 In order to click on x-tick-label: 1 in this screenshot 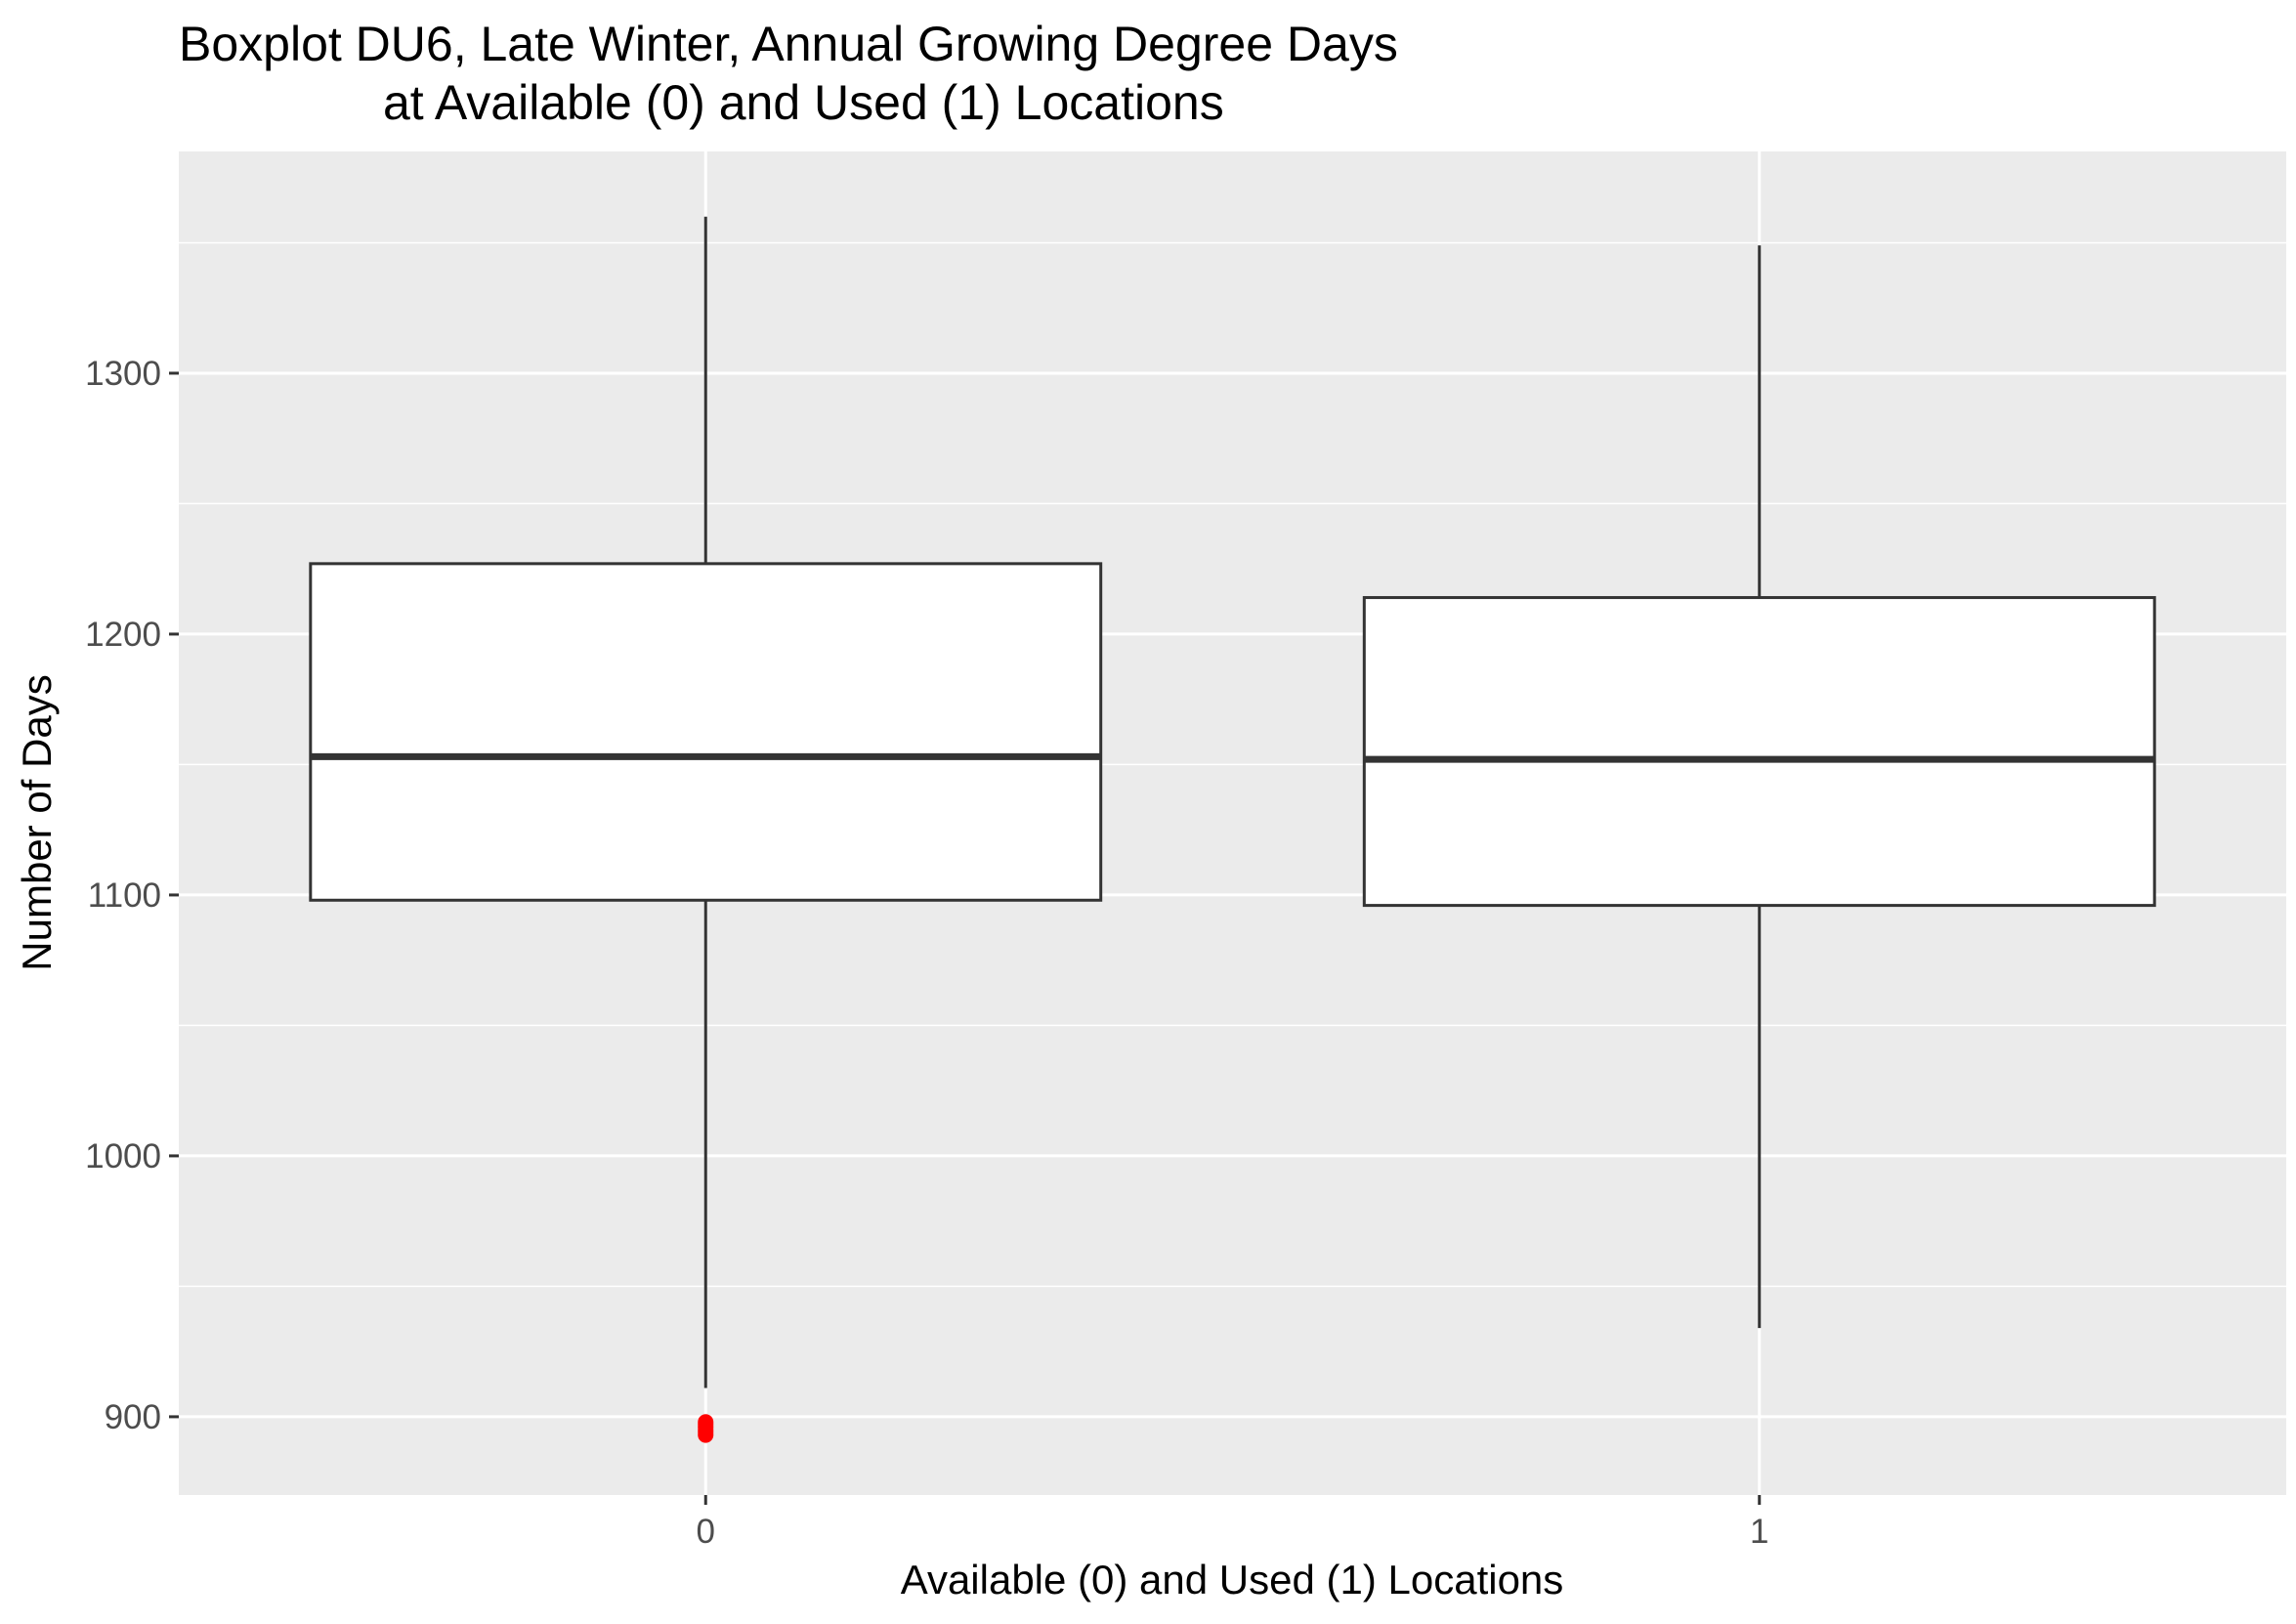, I will do `click(1759, 1532)`.